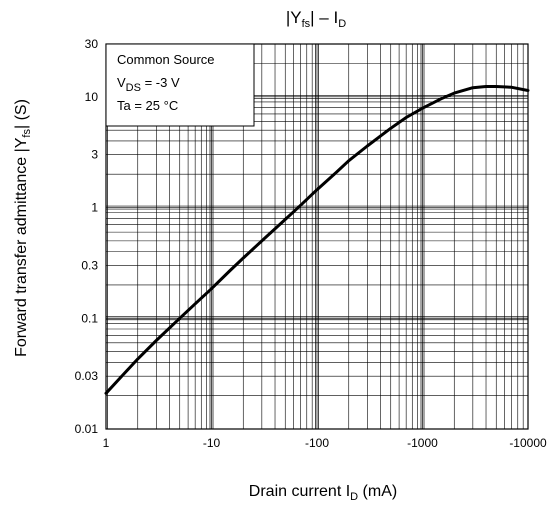  What do you see at coordinates (87, 236) in the screenshot?
I see `y-tick-labels: 0.01 0.03 0.1 0.3 1 3 10 30` at bounding box center [87, 236].